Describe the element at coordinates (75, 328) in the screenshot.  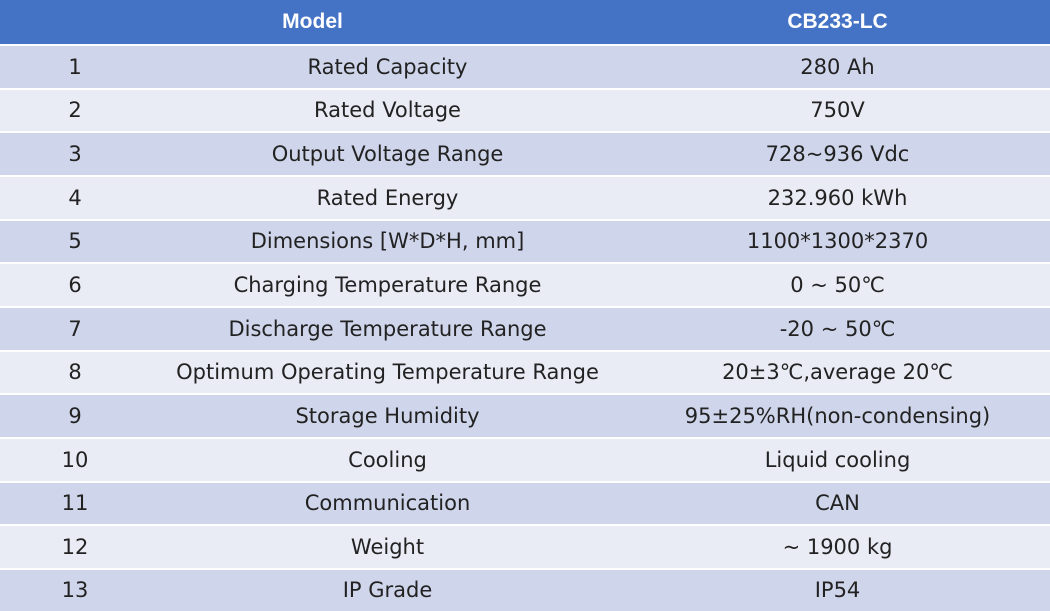
I see `row-number: 7` at that location.